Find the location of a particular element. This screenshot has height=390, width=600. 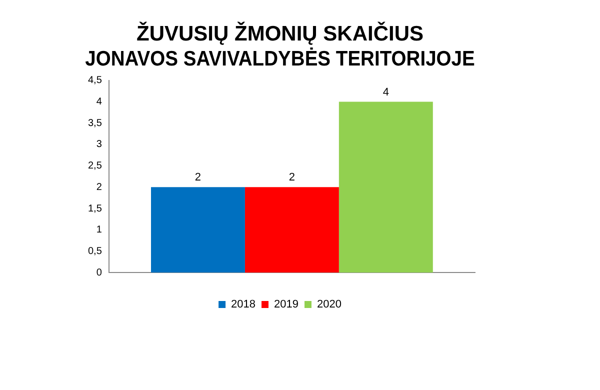

y-tick-label: 2,5 is located at coordinates (95, 166).